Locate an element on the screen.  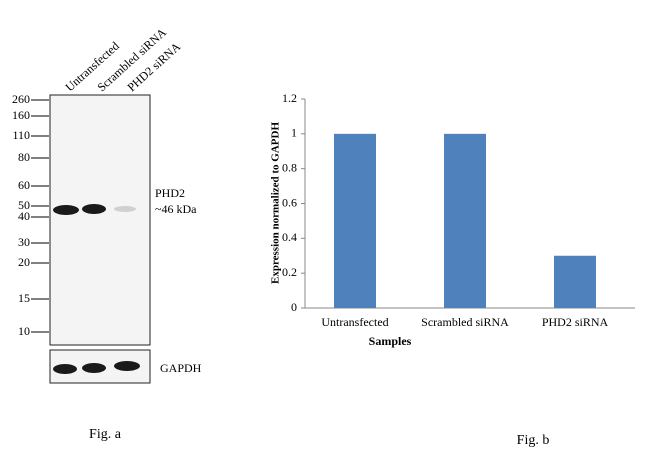
y-tick-label: 0.4 is located at coordinates (289, 237).